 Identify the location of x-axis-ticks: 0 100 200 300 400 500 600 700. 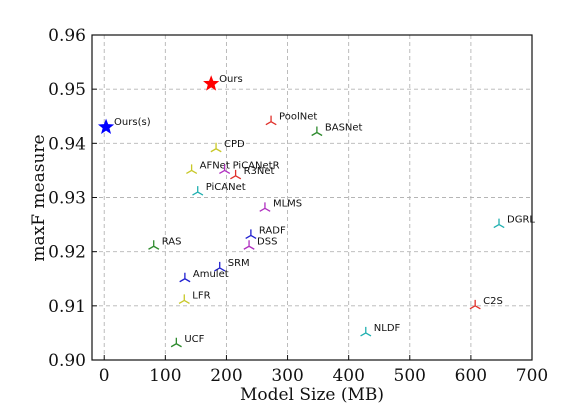
(323, 370).